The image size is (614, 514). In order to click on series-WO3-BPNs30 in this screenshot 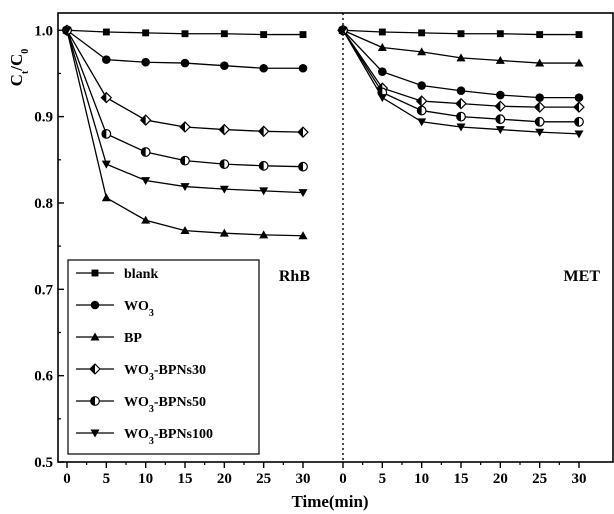, I will do `click(185, 81)`.